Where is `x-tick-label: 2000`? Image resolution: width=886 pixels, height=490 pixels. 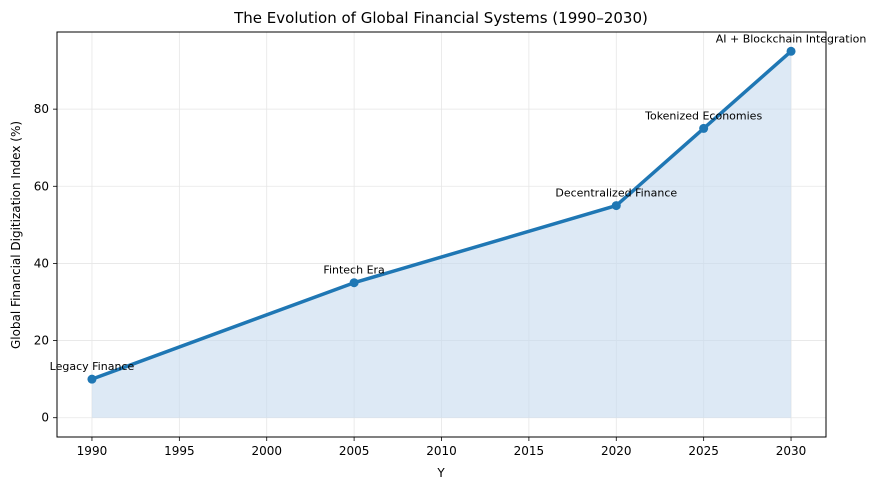 x-tick-label: 2000 is located at coordinates (266, 451).